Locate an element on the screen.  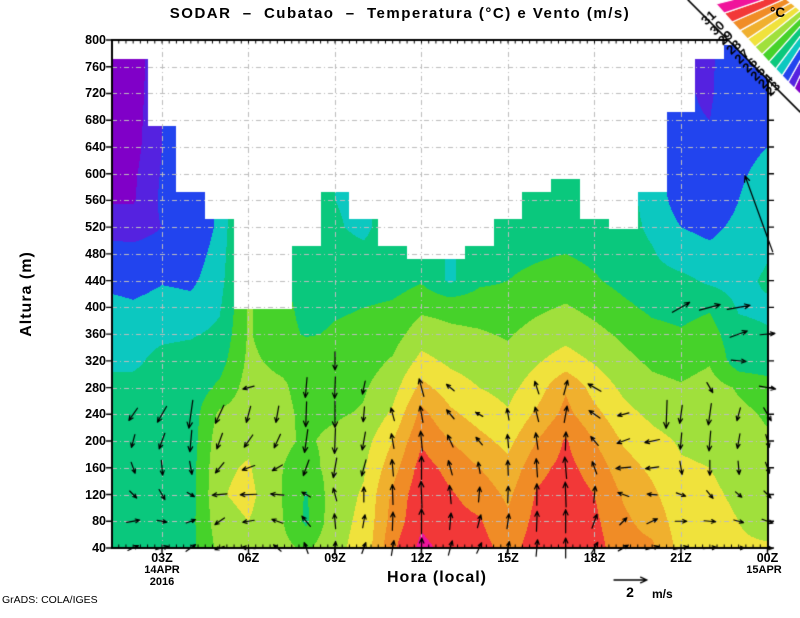
y-tick-label: 320 is located at coordinates (95, 360).